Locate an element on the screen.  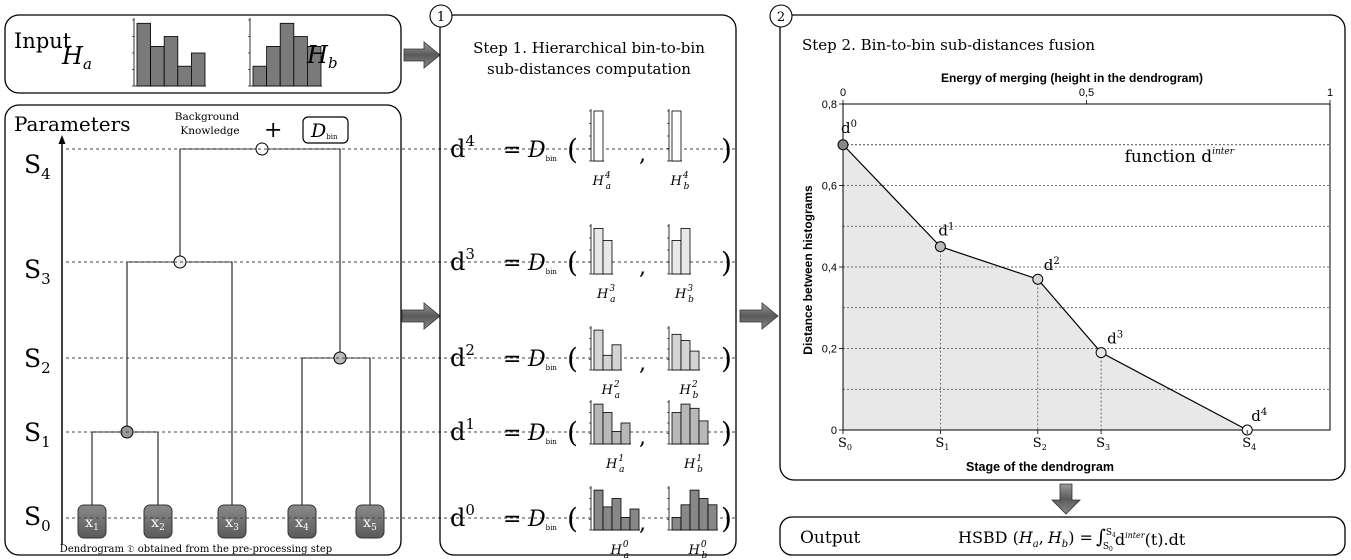
row-d3-ha-label: H3 a is located at coordinates (605, 294).